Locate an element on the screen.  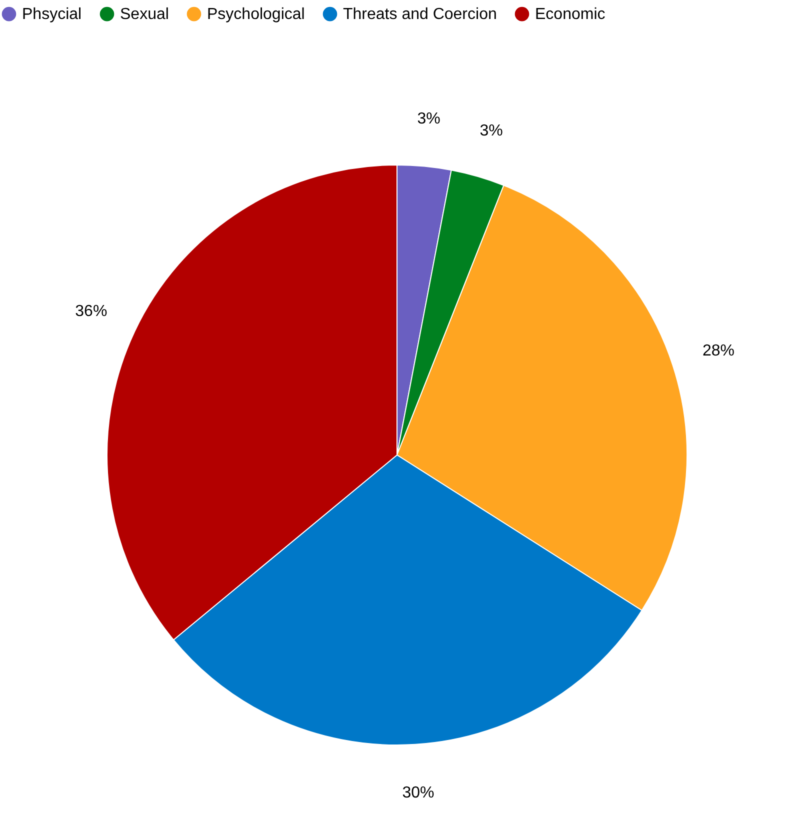
legend-label: Sexual is located at coordinates (144, 15).